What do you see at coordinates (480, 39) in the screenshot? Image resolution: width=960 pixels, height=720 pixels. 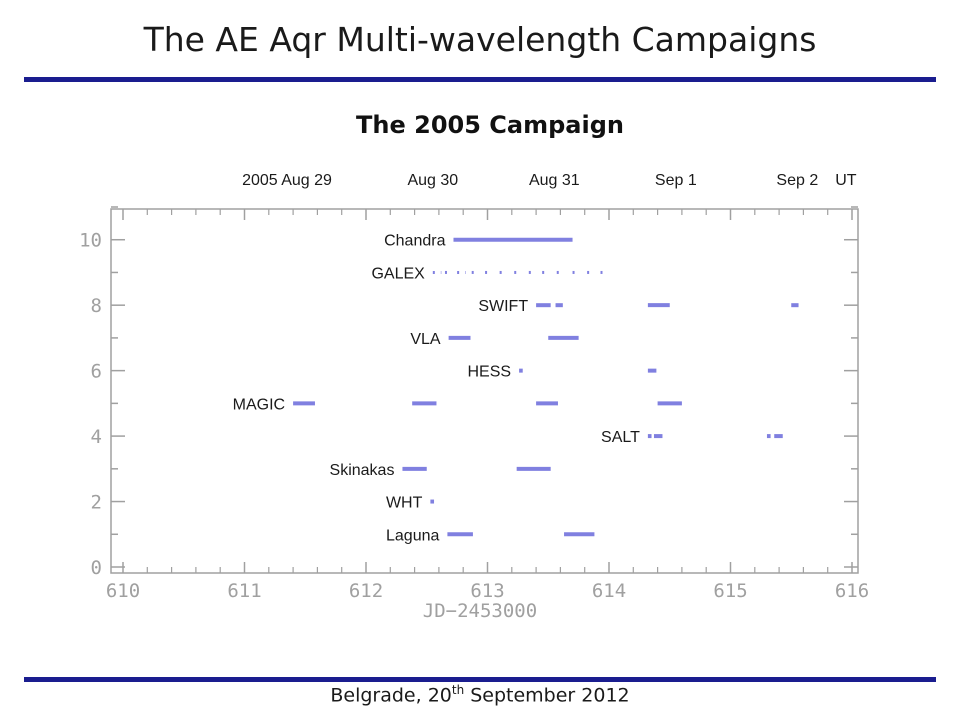 I see `slide-title: The AE Aqr Multi-wavelength Campaigns` at bounding box center [480, 39].